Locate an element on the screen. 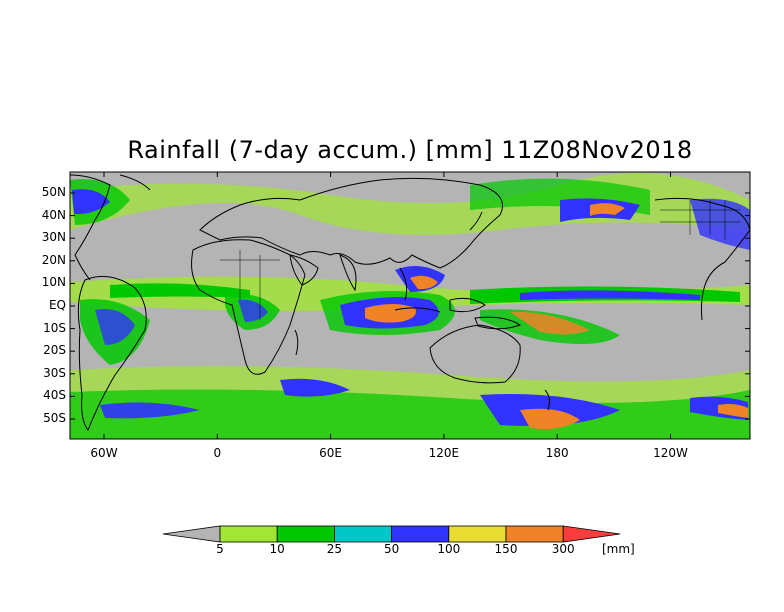 The width and height of the screenshot is (784, 612). lon-label: 60W is located at coordinates (104, 453).